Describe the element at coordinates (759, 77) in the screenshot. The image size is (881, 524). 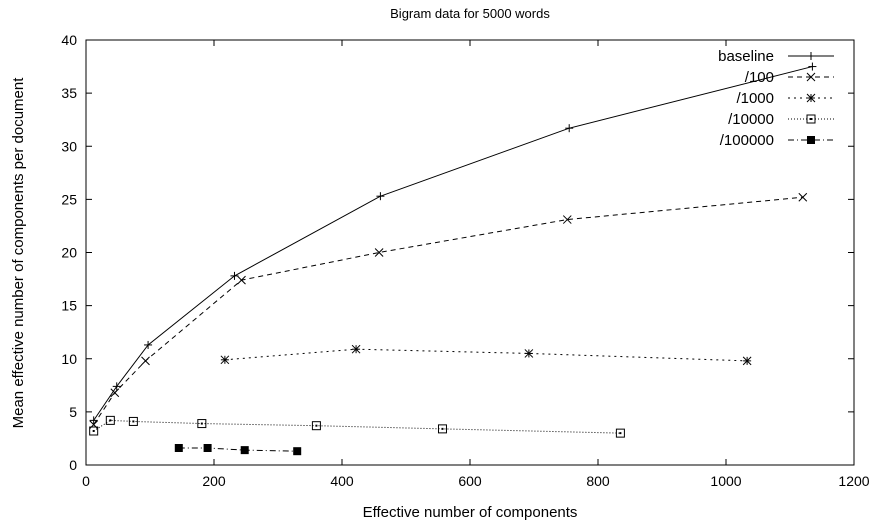
I see `legend-label: /100` at that location.